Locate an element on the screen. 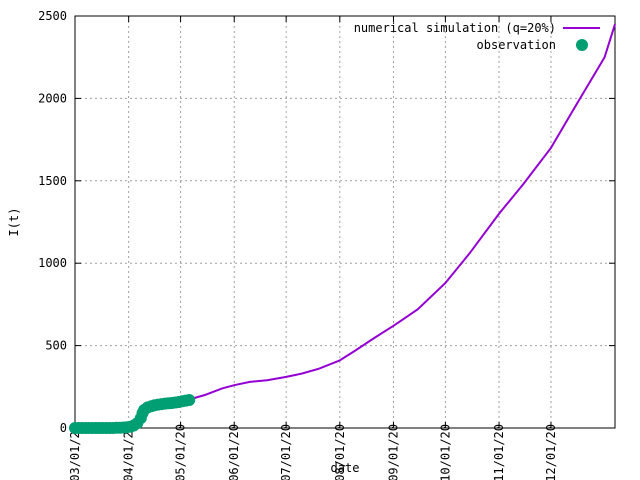  y-tick-label: 2000 is located at coordinates (52, 98).